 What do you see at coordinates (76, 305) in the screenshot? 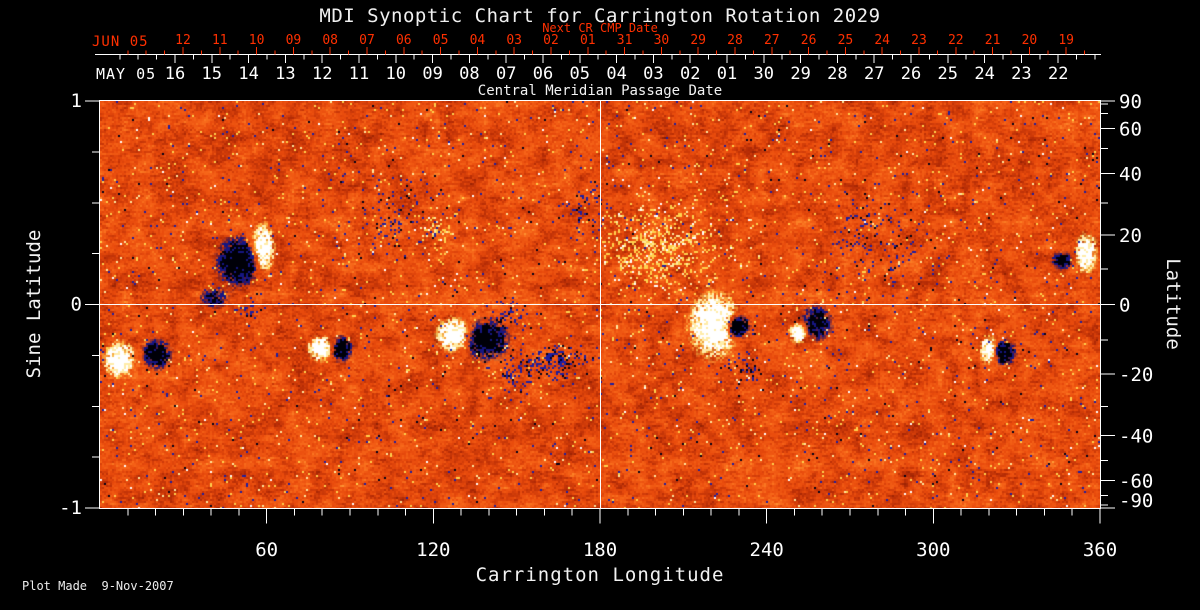
I see `sine-latitude-tick-label: 0` at bounding box center [76, 305].